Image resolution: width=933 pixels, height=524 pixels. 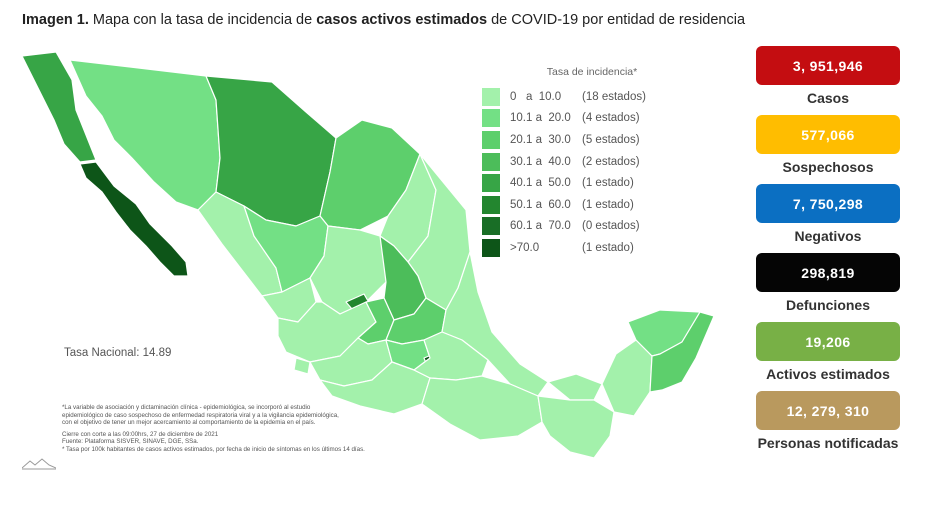 I want to click on legend-count: (5 estados), so click(x=611, y=139).